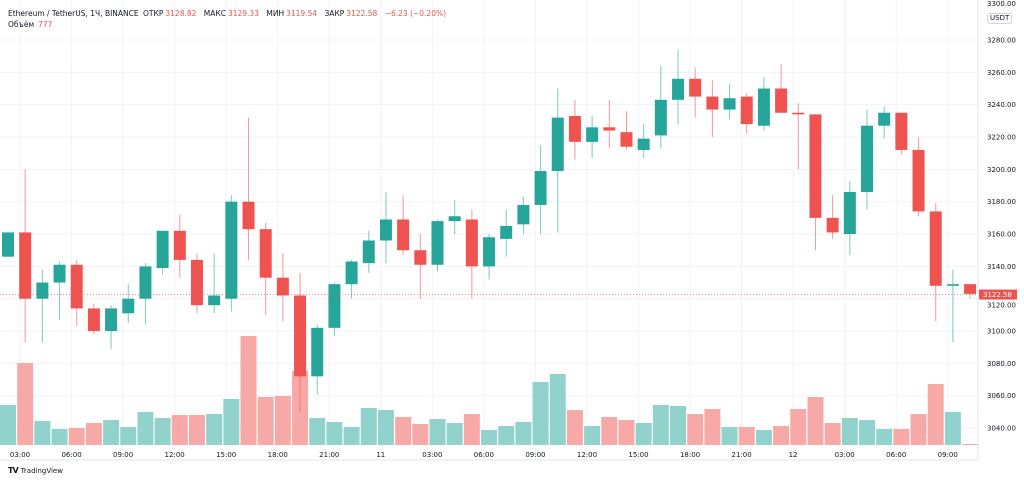  I want to click on x-tick-label: 12, so click(793, 455).